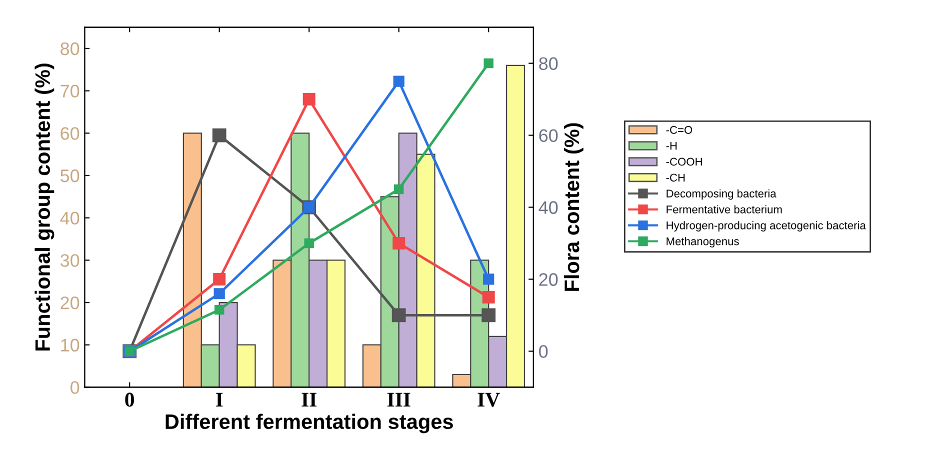  I want to click on y-tick-label: 0, so click(75, 387).